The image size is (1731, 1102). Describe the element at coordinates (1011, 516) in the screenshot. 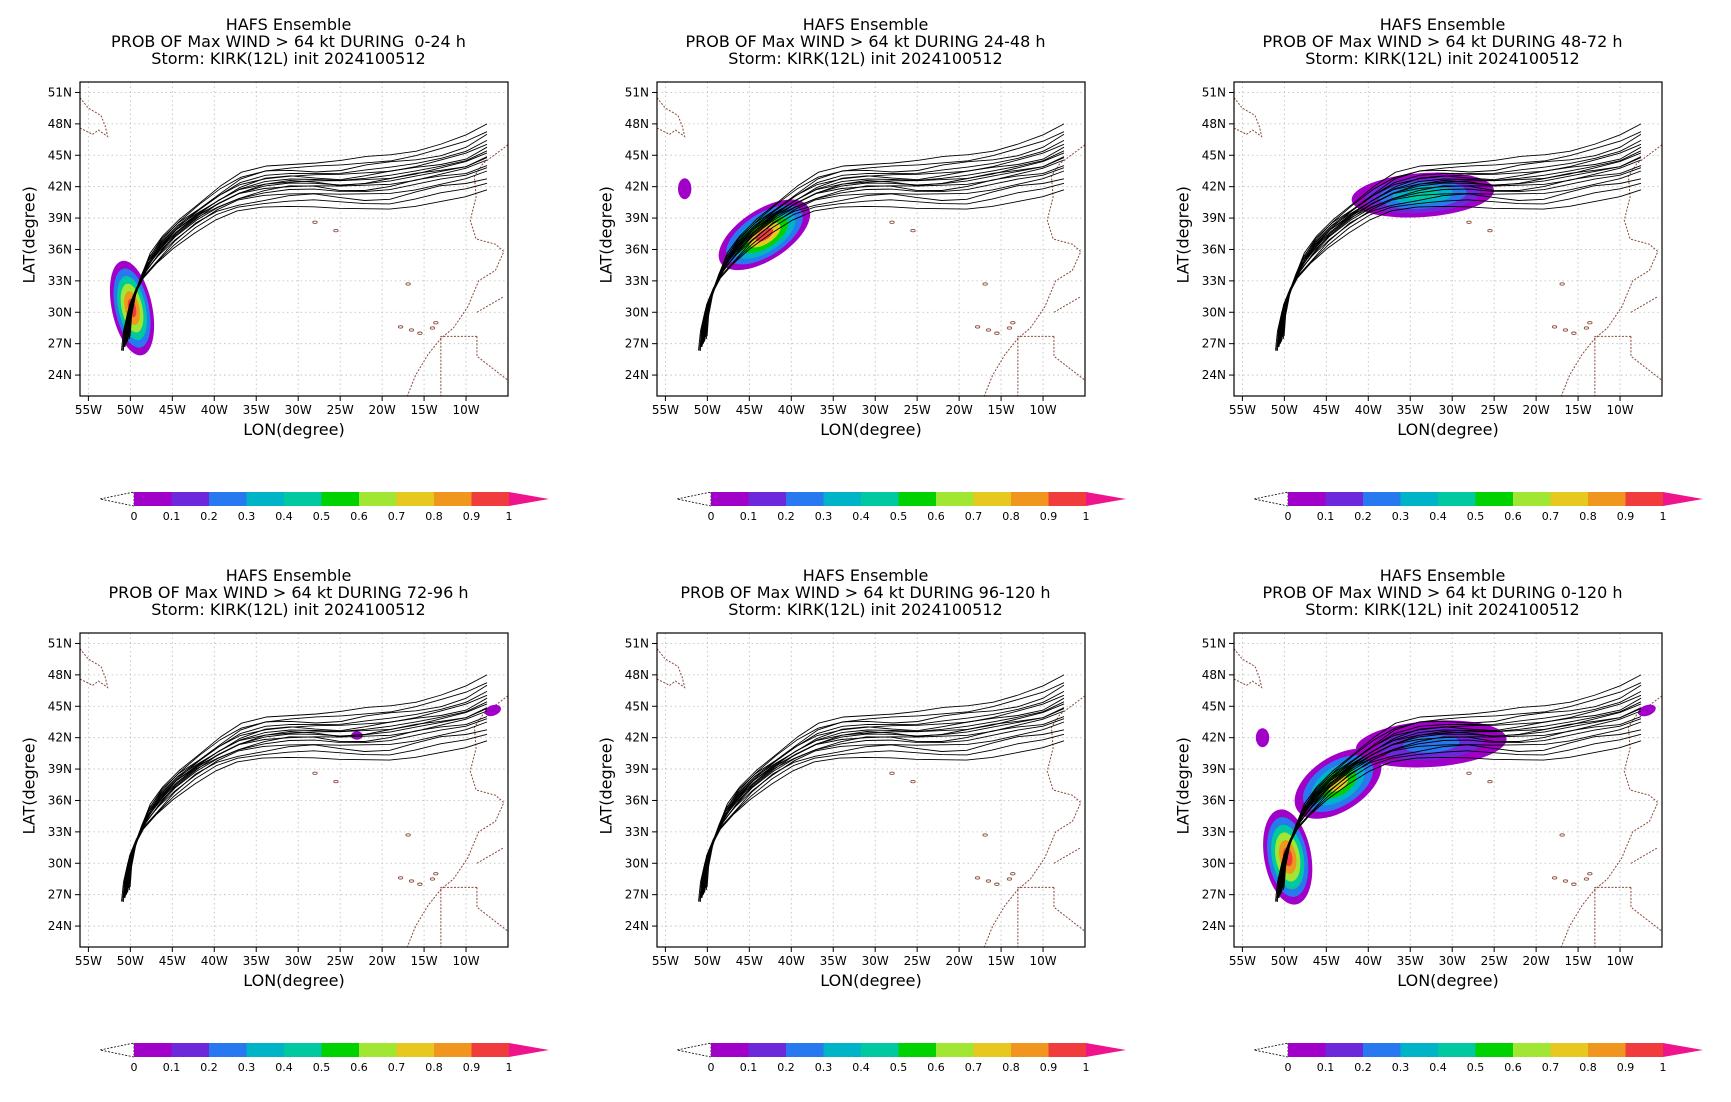

I see `colorbar-tick-label: 0.8` at that location.